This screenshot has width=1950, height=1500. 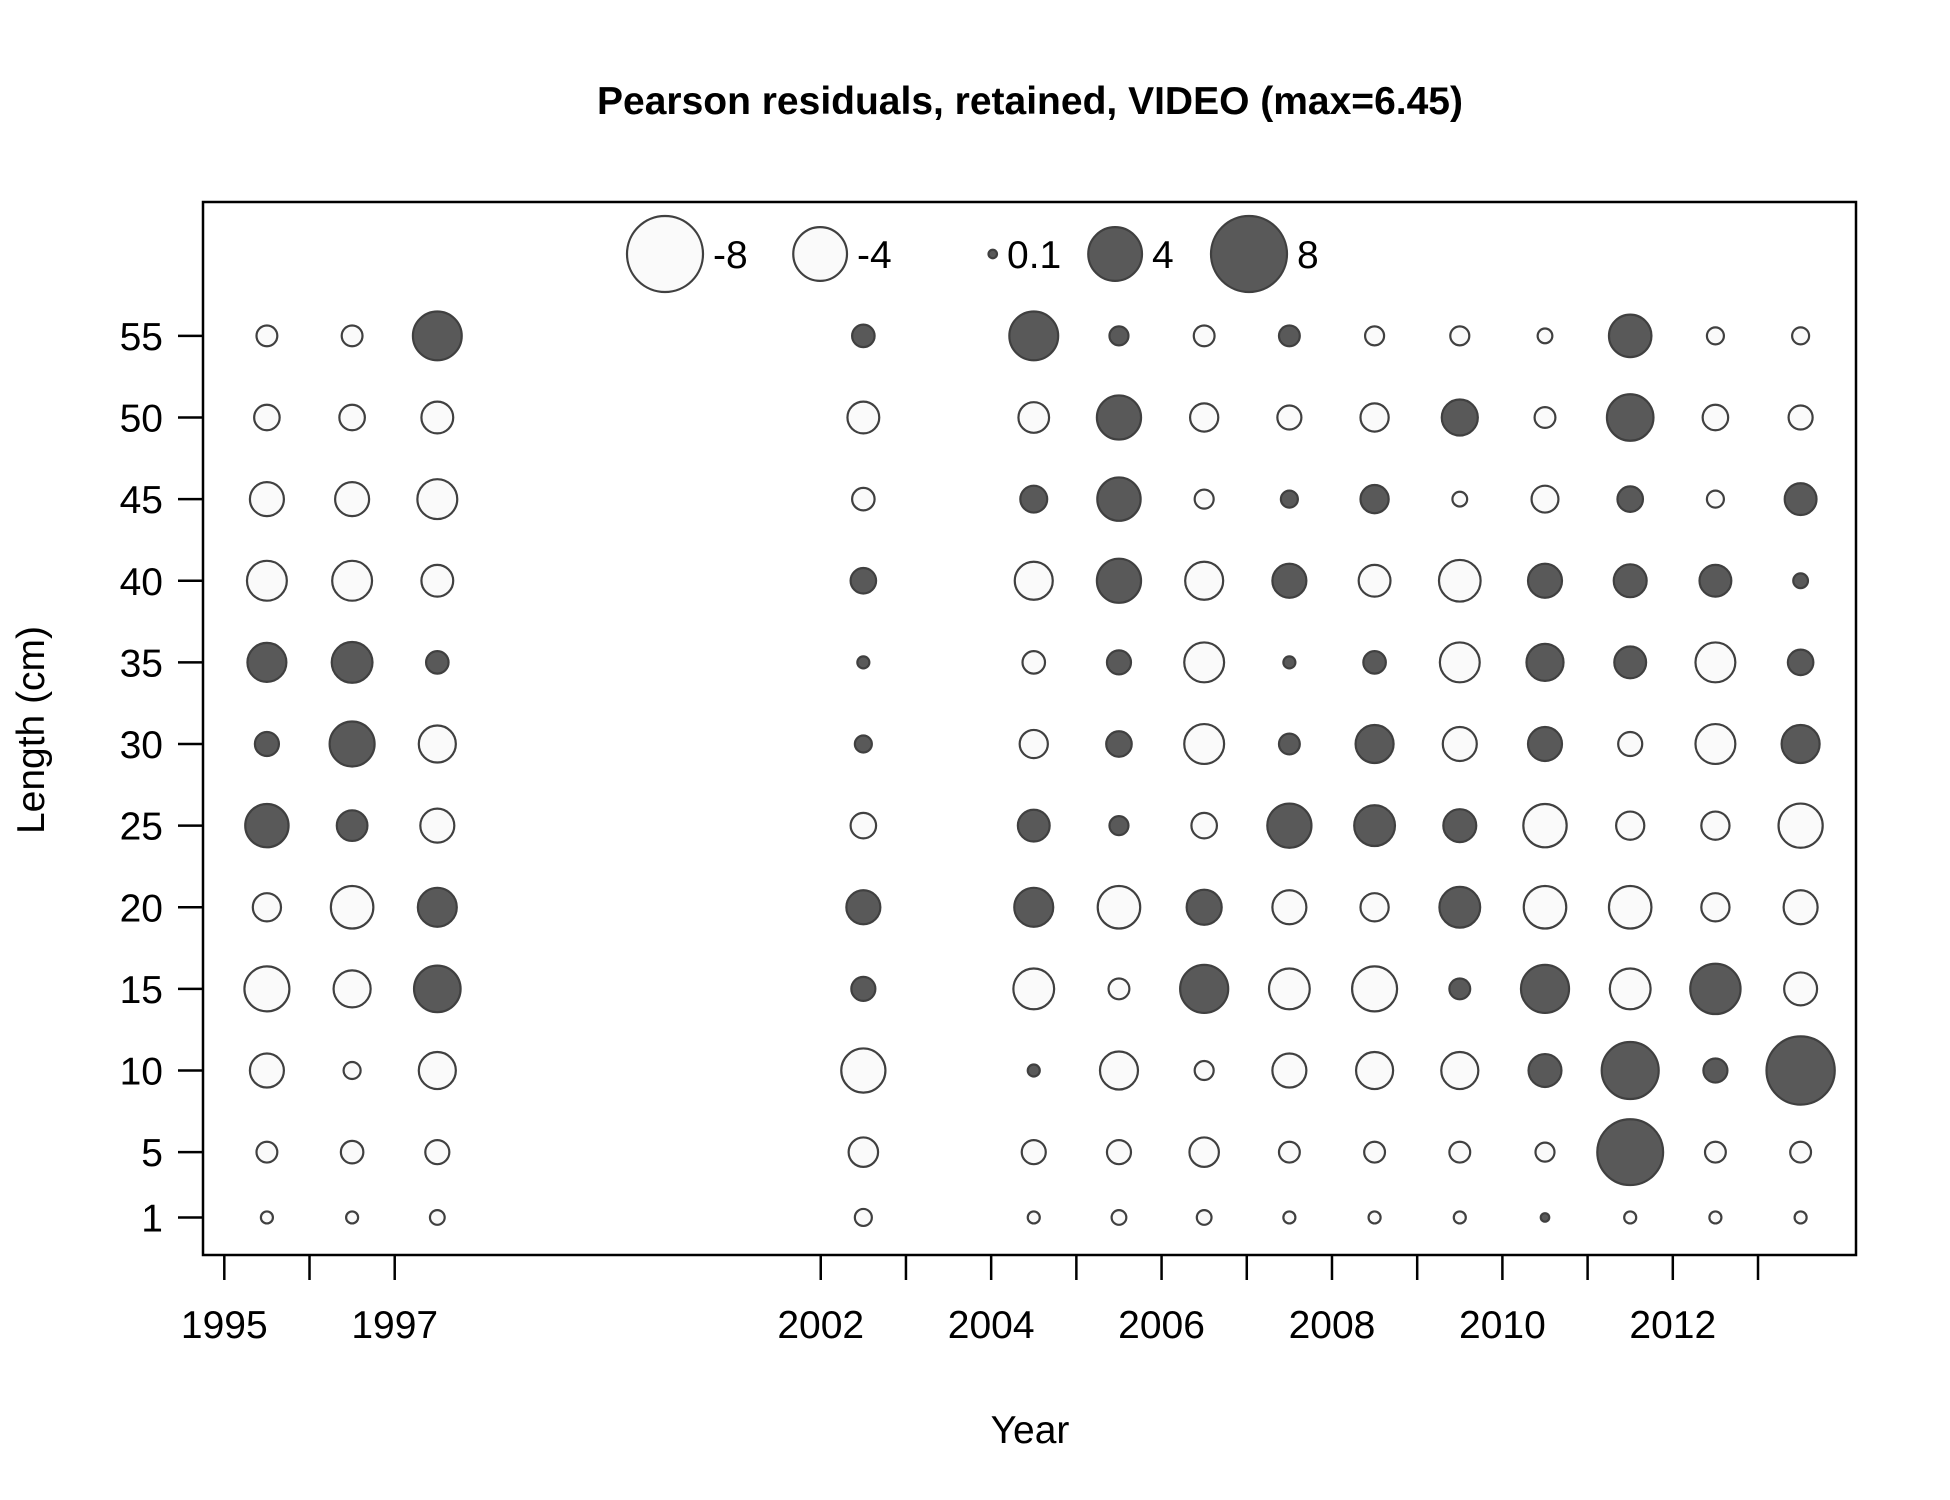 What do you see at coordinates (1308, 255) in the screenshot?
I see `legend-label: 8` at bounding box center [1308, 255].